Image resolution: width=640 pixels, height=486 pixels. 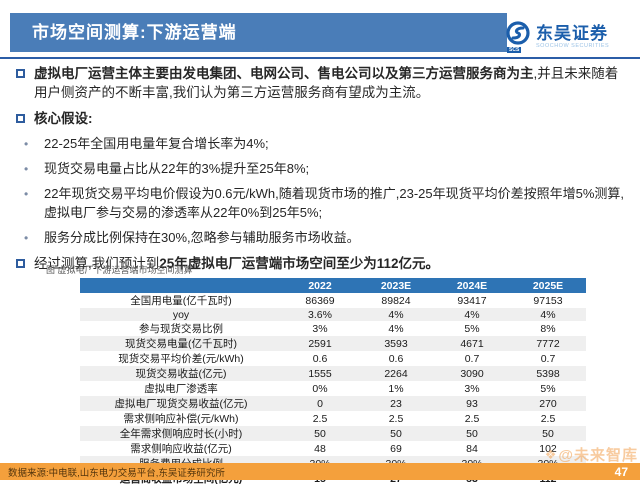 What do you see at coordinates (396, 344) in the screenshot?
I see `row-value: 3593` at bounding box center [396, 344].